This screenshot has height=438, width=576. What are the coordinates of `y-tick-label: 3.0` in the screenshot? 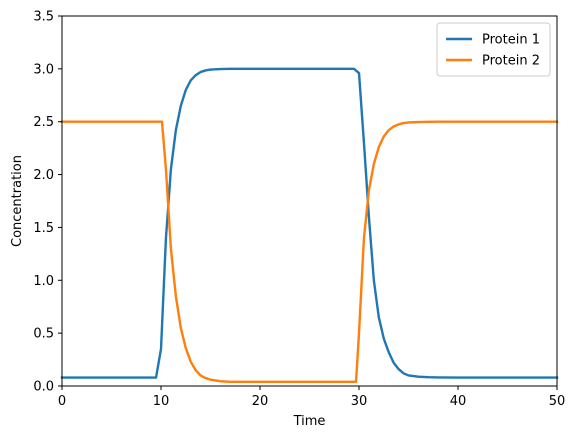 It's located at (43, 69).